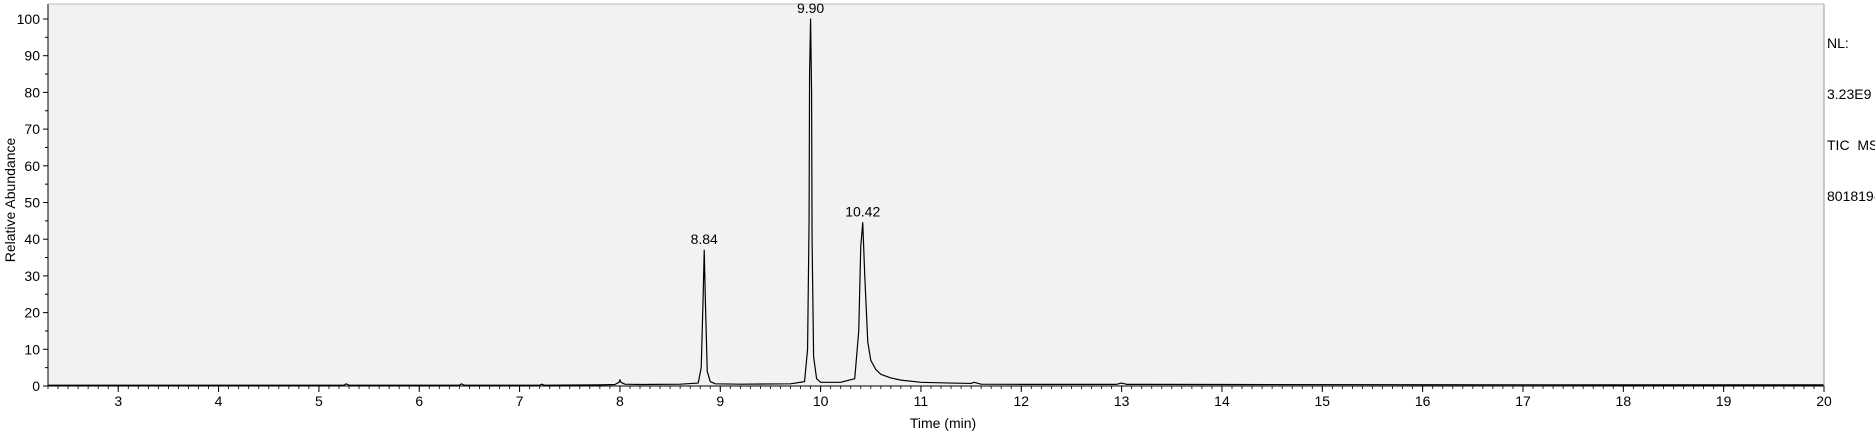 The image size is (1875, 433). I want to click on x-tick-label: 13, so click(1122, 401).